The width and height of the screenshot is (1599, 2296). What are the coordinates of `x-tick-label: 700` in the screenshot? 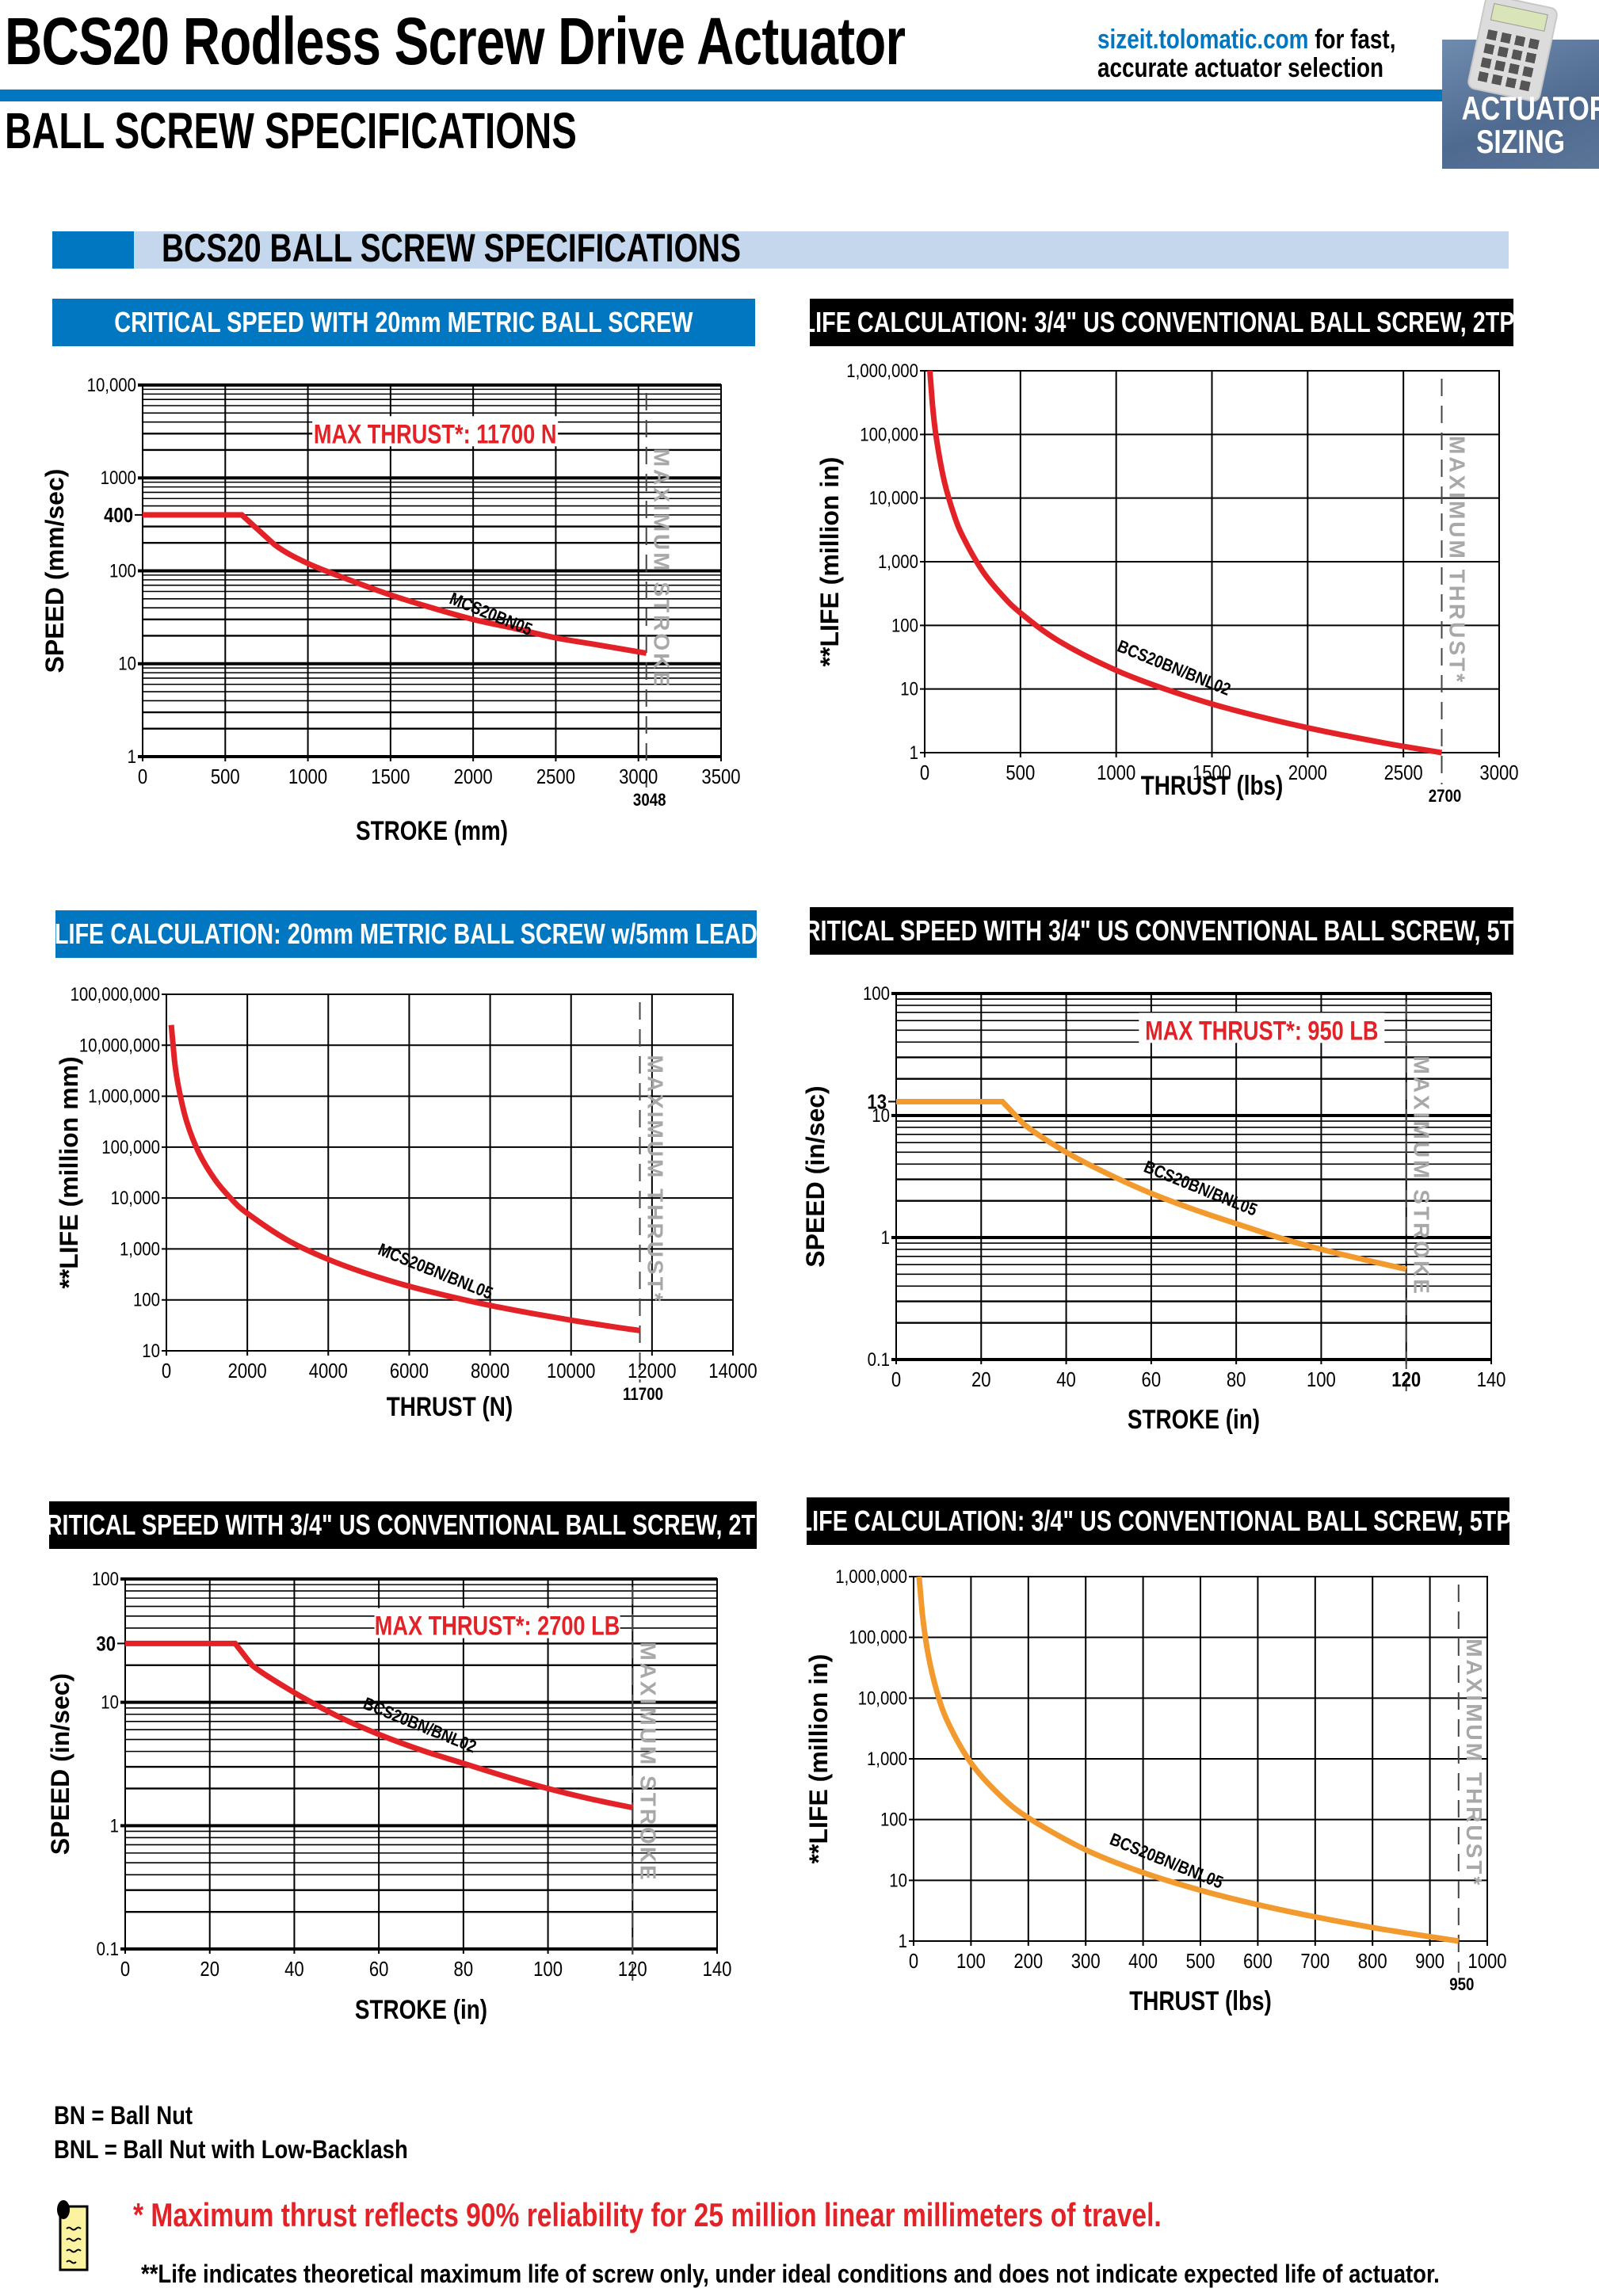 It's located at (1315, 1961).